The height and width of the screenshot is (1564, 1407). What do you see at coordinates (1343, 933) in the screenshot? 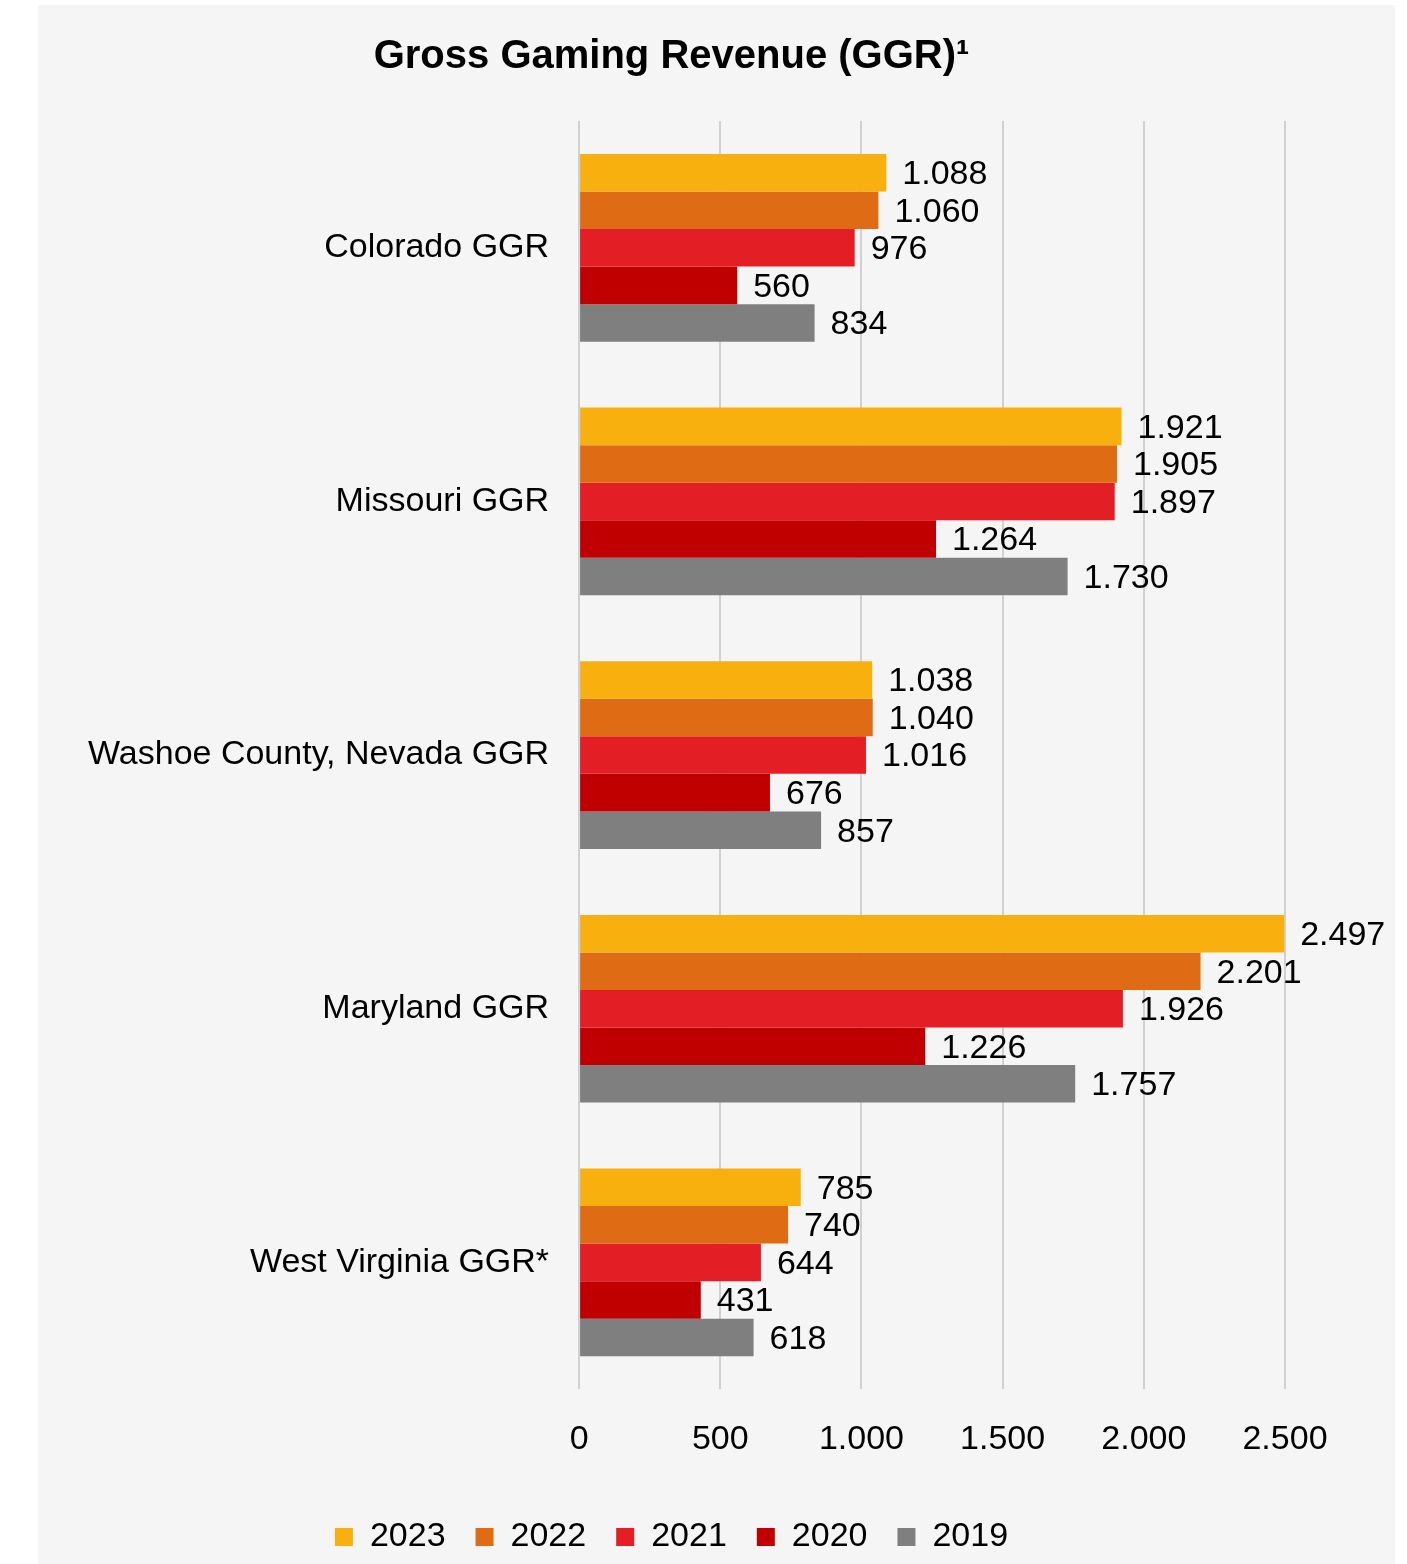
I see `data-label: 2.497` at bounding box center [1343, 933].